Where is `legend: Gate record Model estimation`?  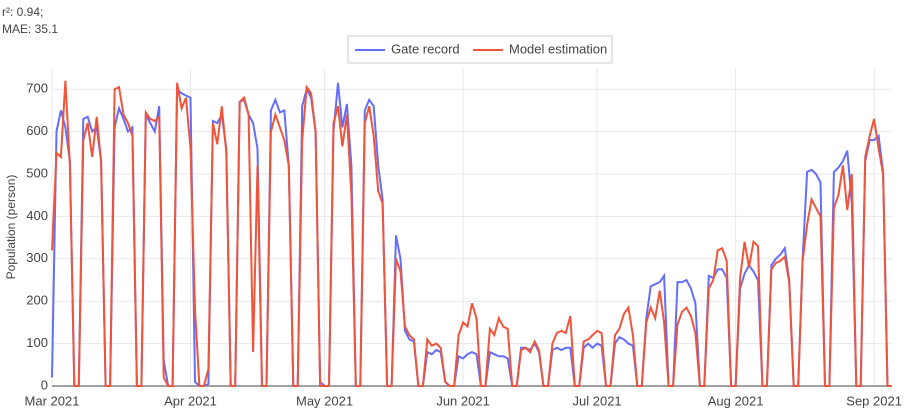 legend: Gate record Model estimation is located at coordinates (481, 48).